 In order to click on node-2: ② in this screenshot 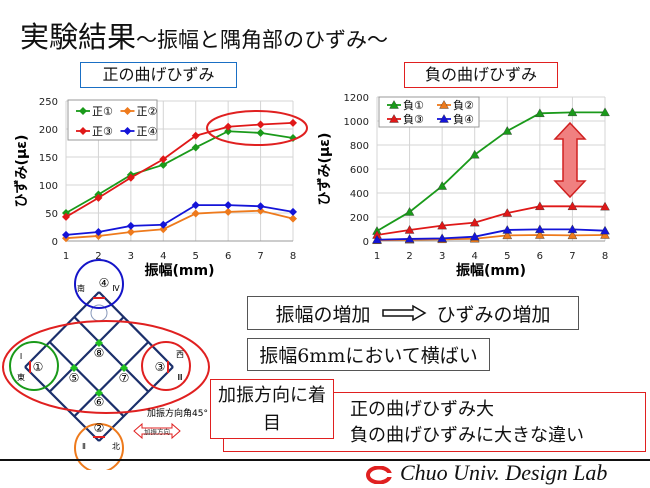, I will do `click(99, 428)`.